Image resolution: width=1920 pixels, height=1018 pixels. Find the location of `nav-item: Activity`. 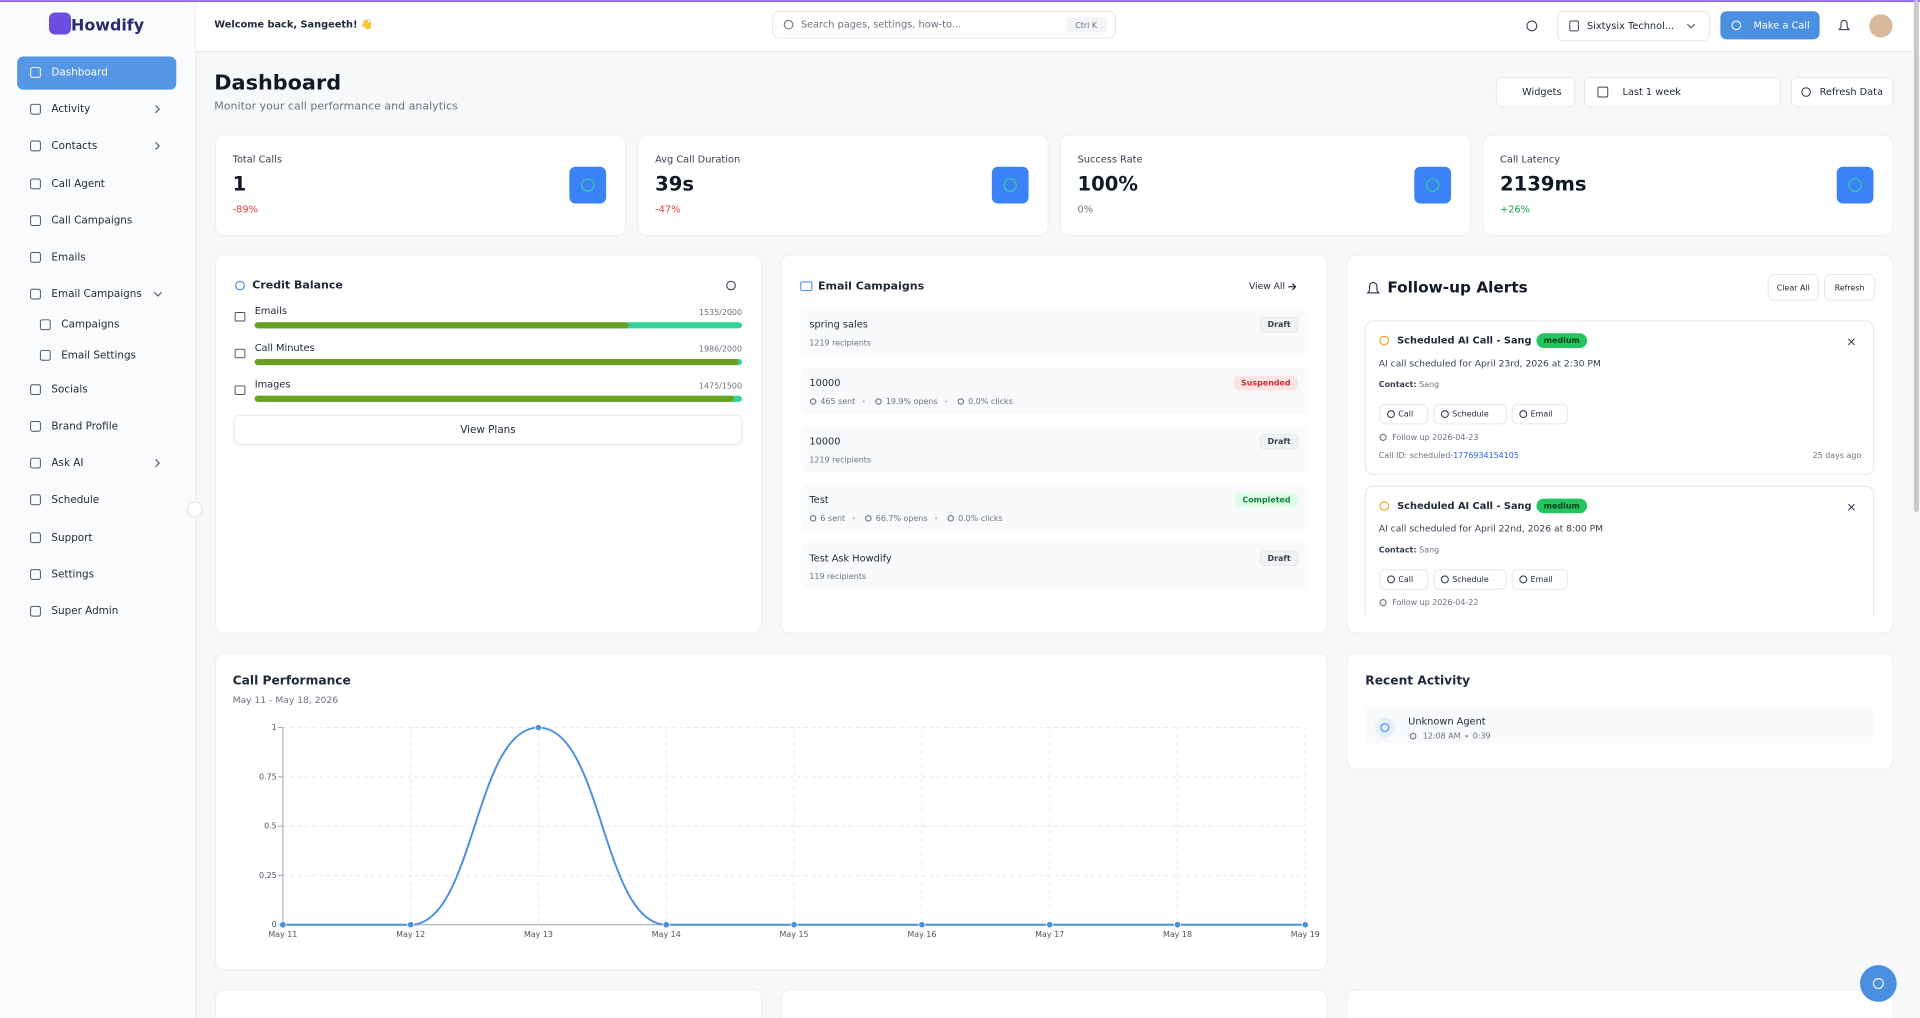

nav-item: Activity is located at coordinates (70, 109).